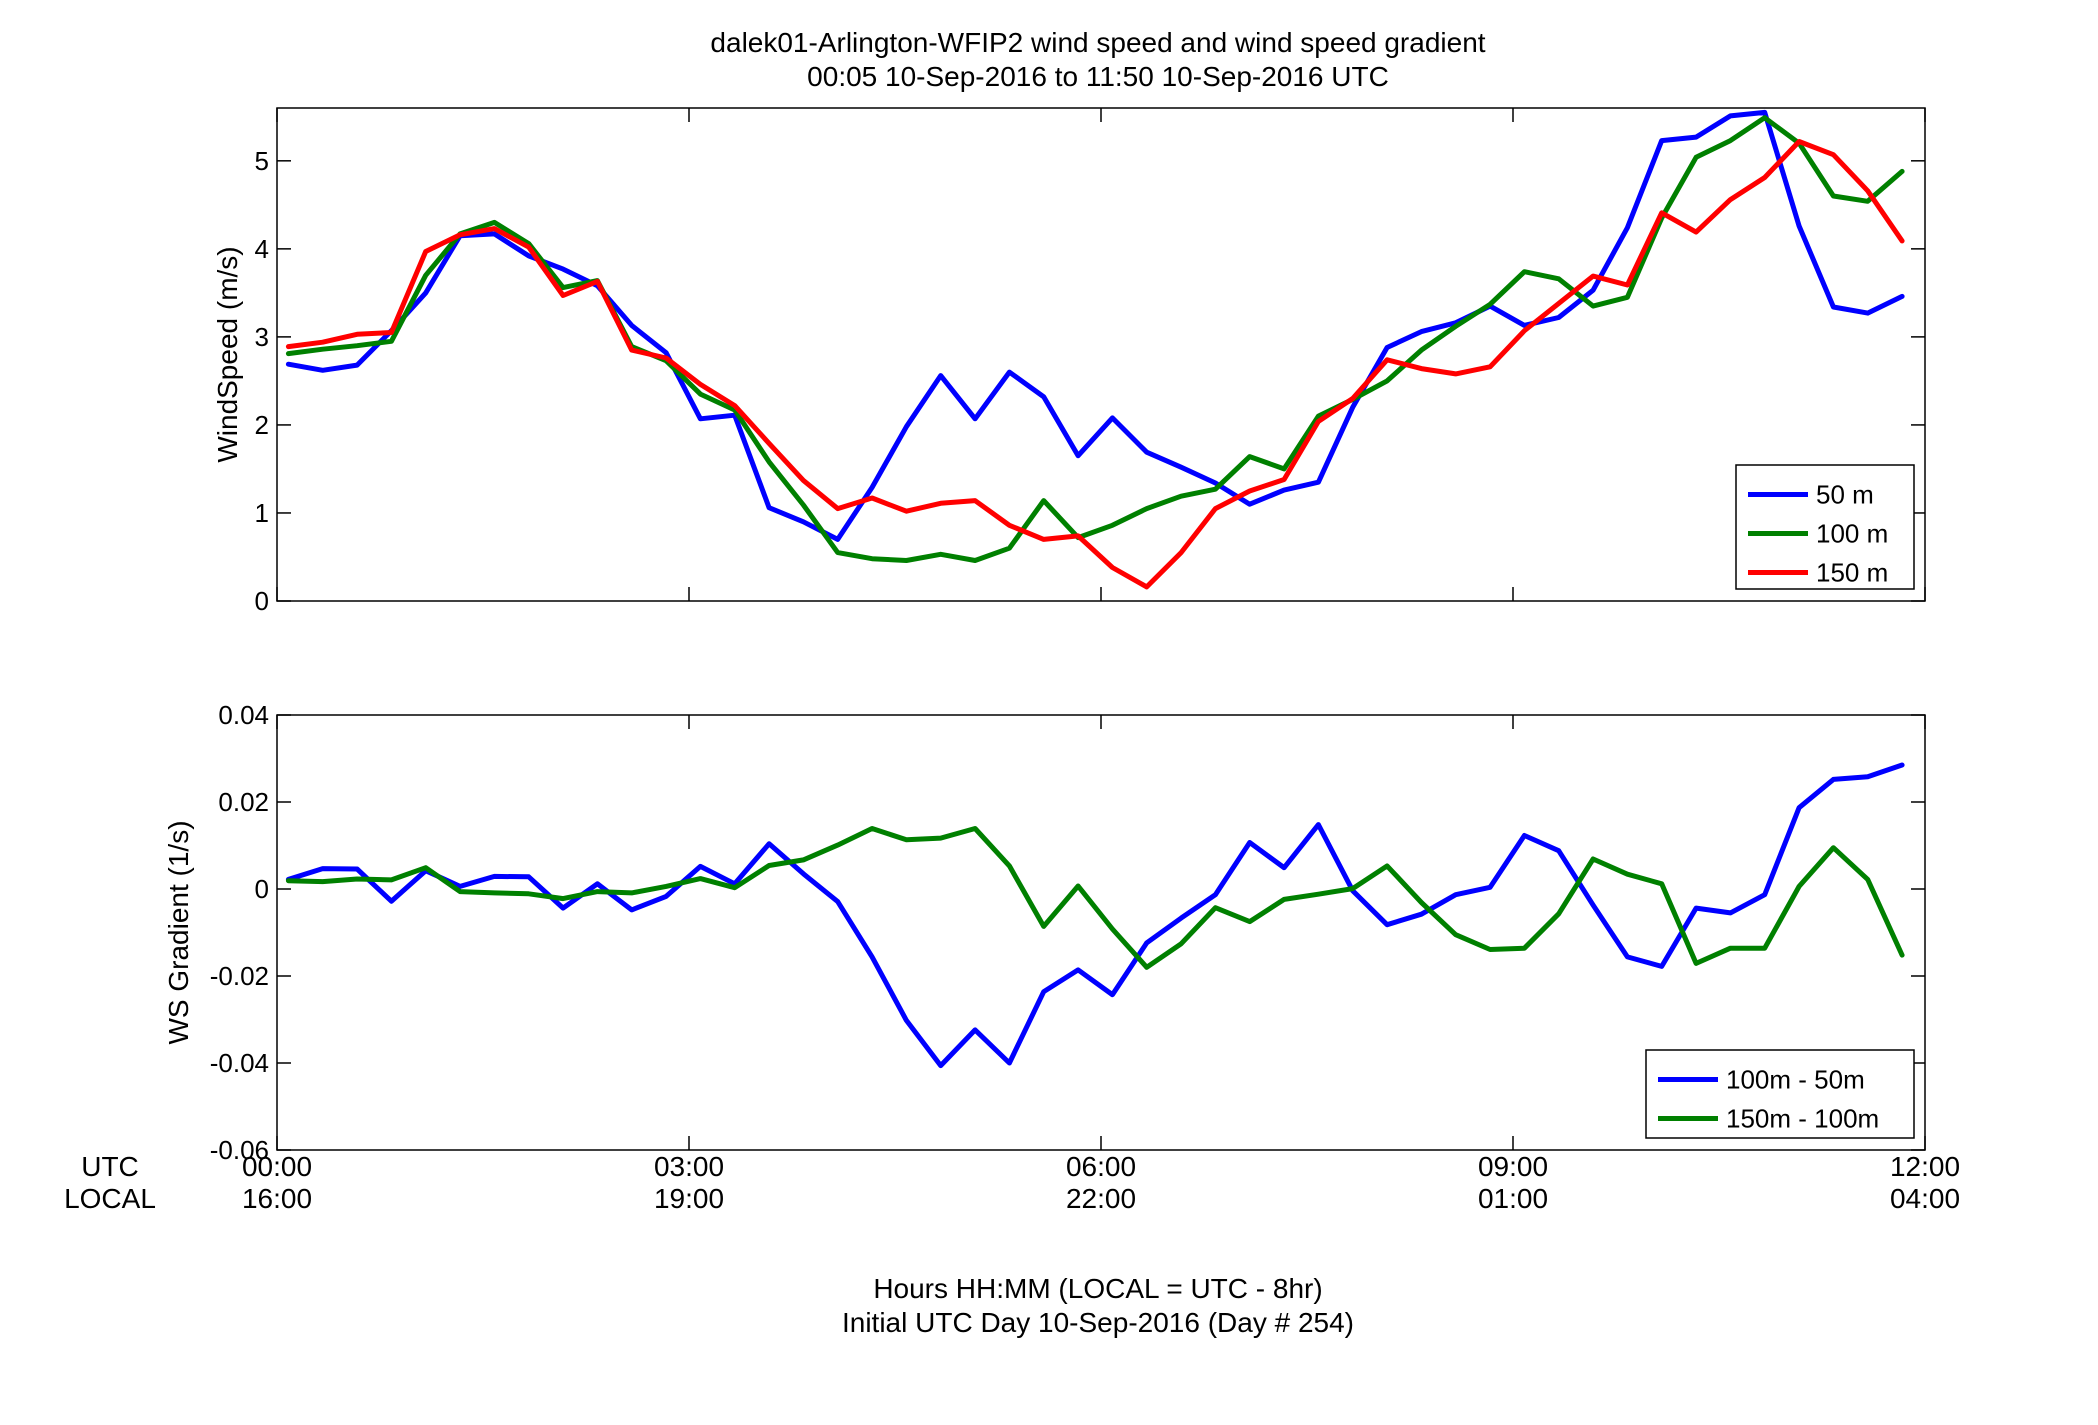  I want to click on y-tick-label: 3, so click(262, 337).